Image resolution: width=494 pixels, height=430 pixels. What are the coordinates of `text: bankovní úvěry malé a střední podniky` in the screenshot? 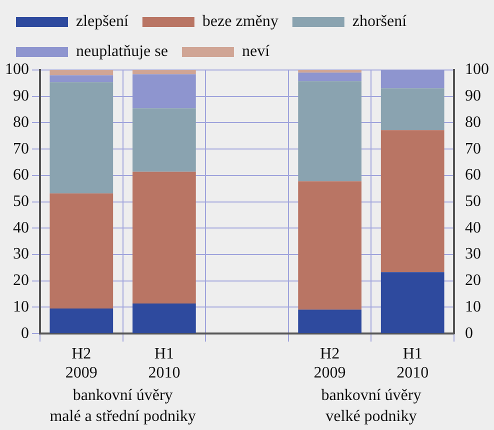 It's located at (123, 406).